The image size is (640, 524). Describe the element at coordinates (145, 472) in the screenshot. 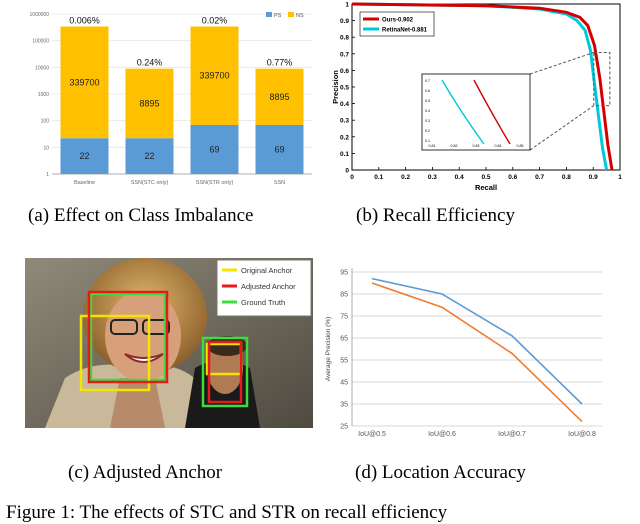

I see `caption-c: (c) Adjusted Anchor` at that location.